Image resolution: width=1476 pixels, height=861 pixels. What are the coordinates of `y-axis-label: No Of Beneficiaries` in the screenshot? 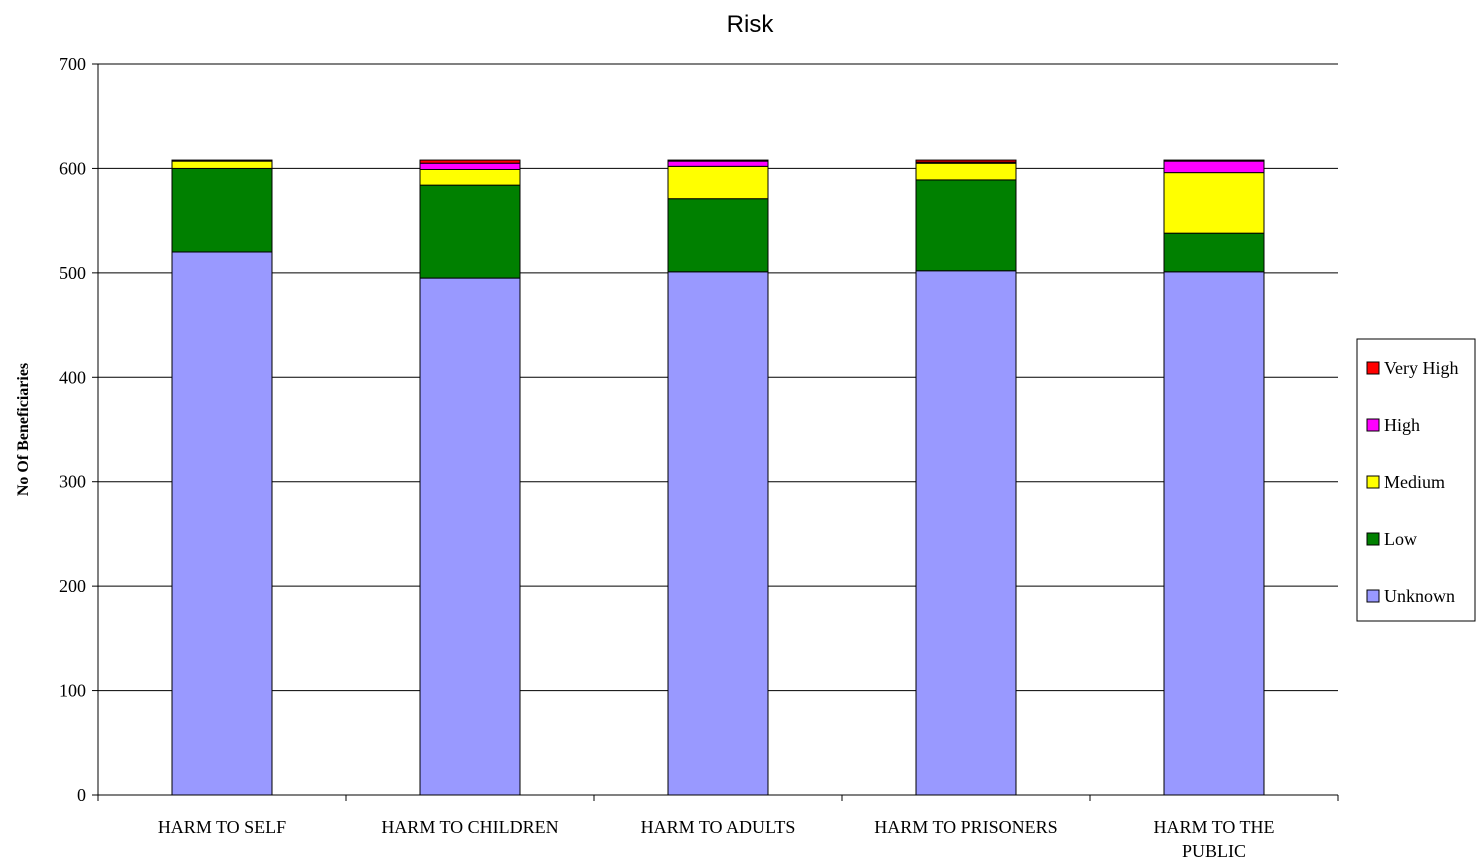 It's located at (23, 429).